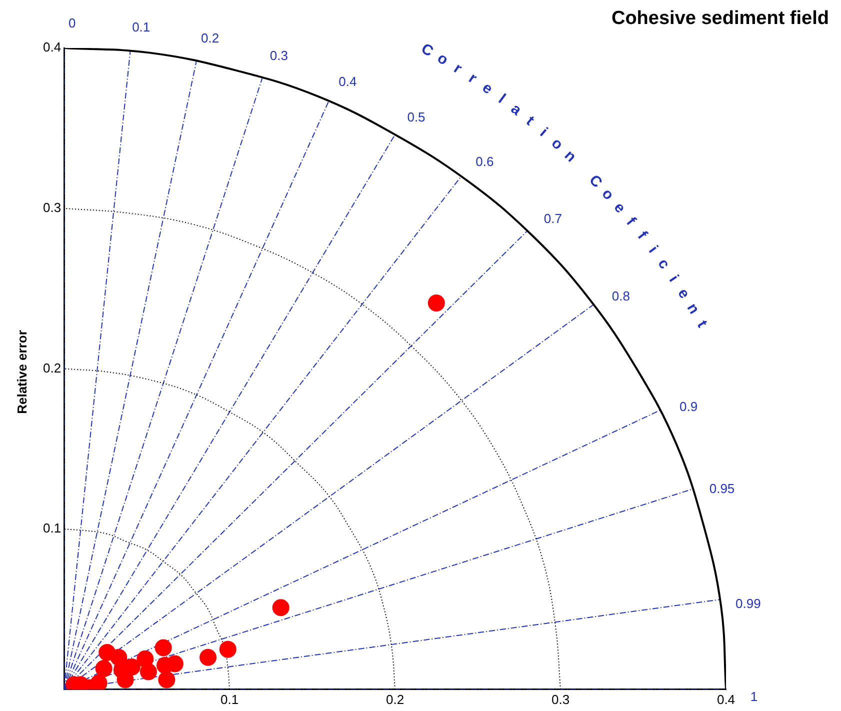  Describe the element at coordinates (485, 161) in the screenshot. I see `annotation: 0.6` at that location.